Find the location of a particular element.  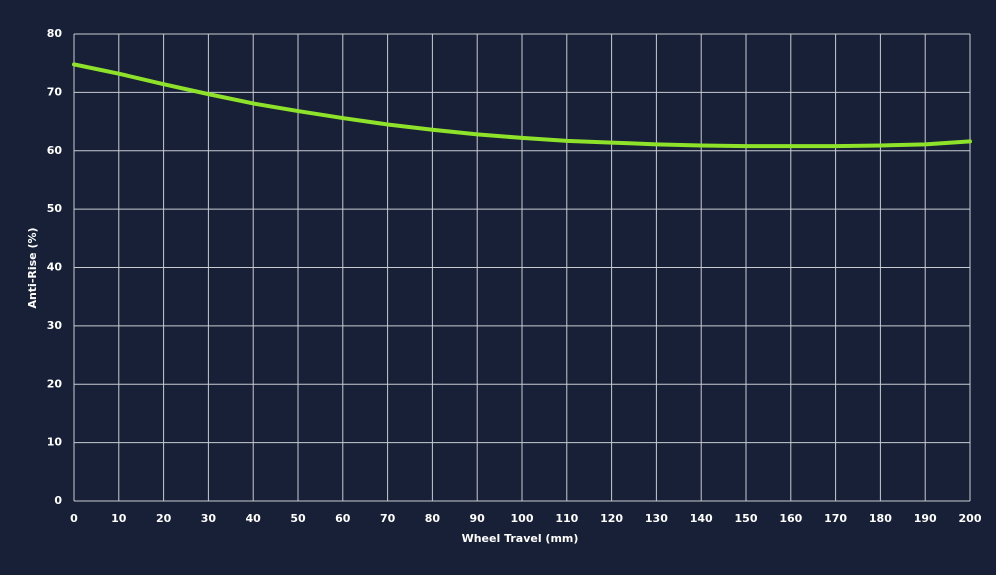

x-tick-label: 200 is located at coordinates (970, 518).